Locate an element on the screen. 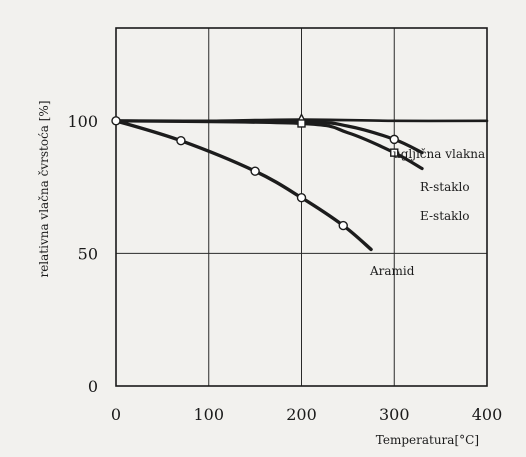  y-tick-label: 0 is located at coordinates (93, 386).